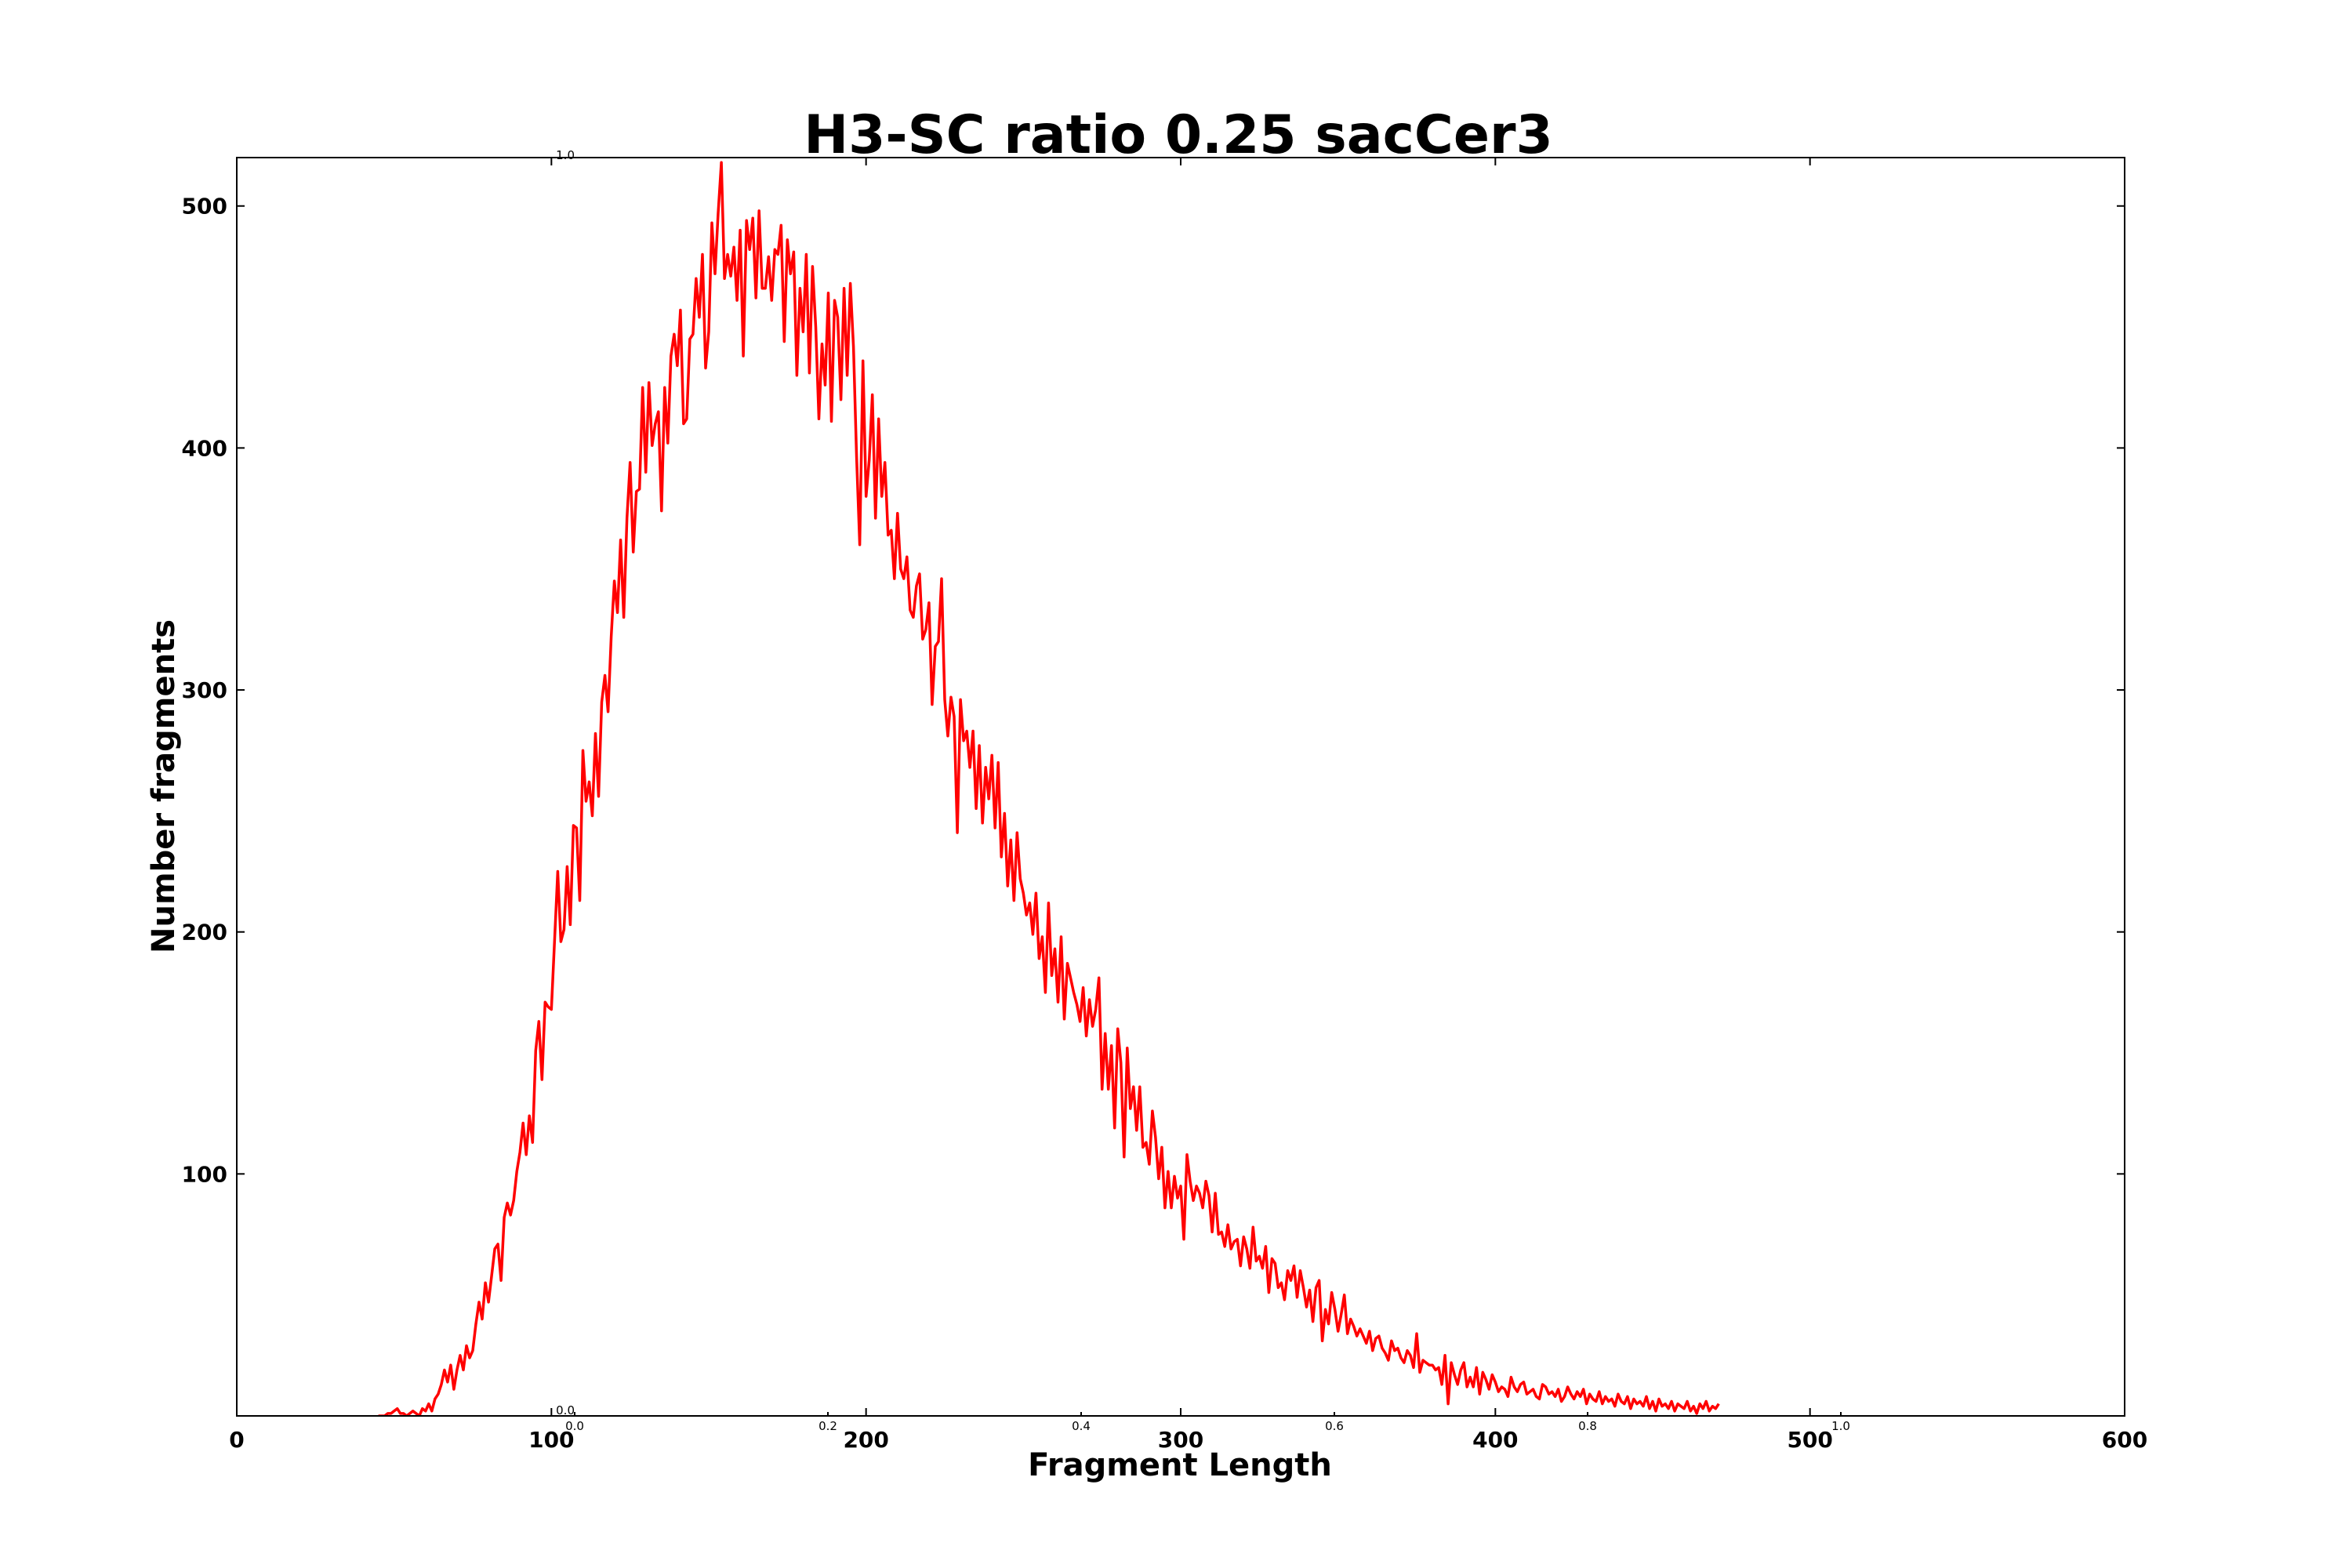  Describe the element at coordinates (204, 448) in the screenshot. I see `y-tick-label: 400` at that location.